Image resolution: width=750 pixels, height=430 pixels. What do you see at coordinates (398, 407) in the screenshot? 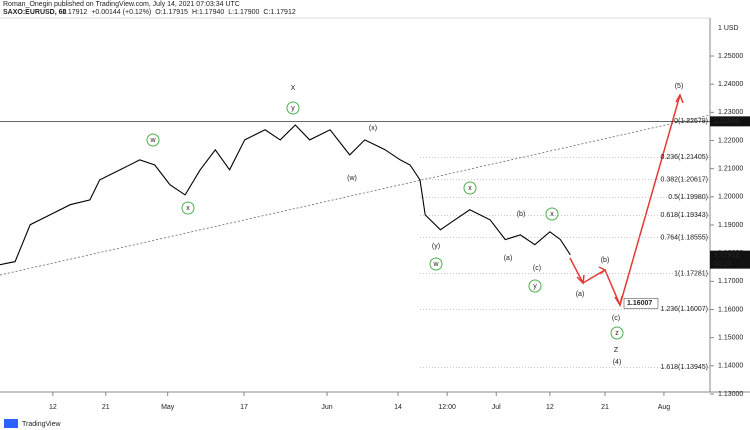
I see `x-tick-label: 14` at bounding box center [398, 407].